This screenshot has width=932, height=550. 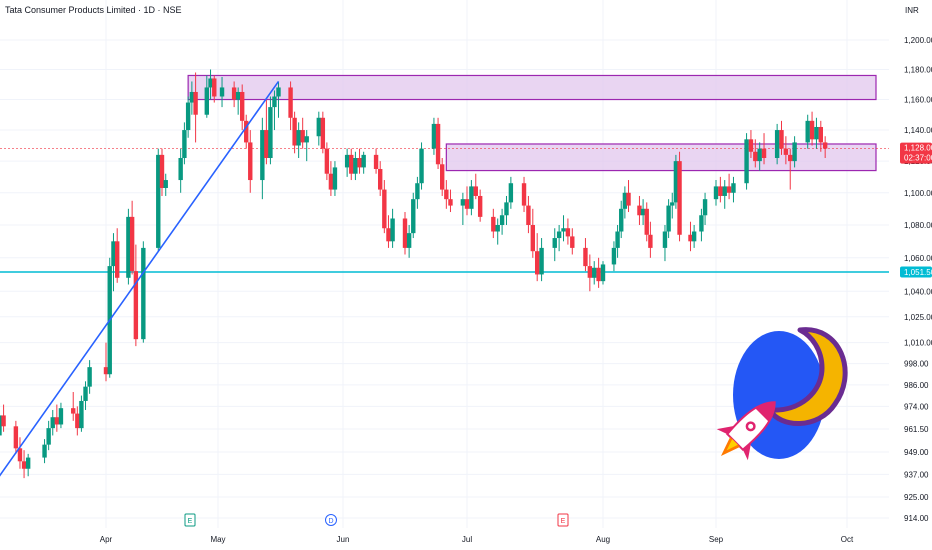 I want to click on rocket-moon-logo, so click(x=782, y=394).